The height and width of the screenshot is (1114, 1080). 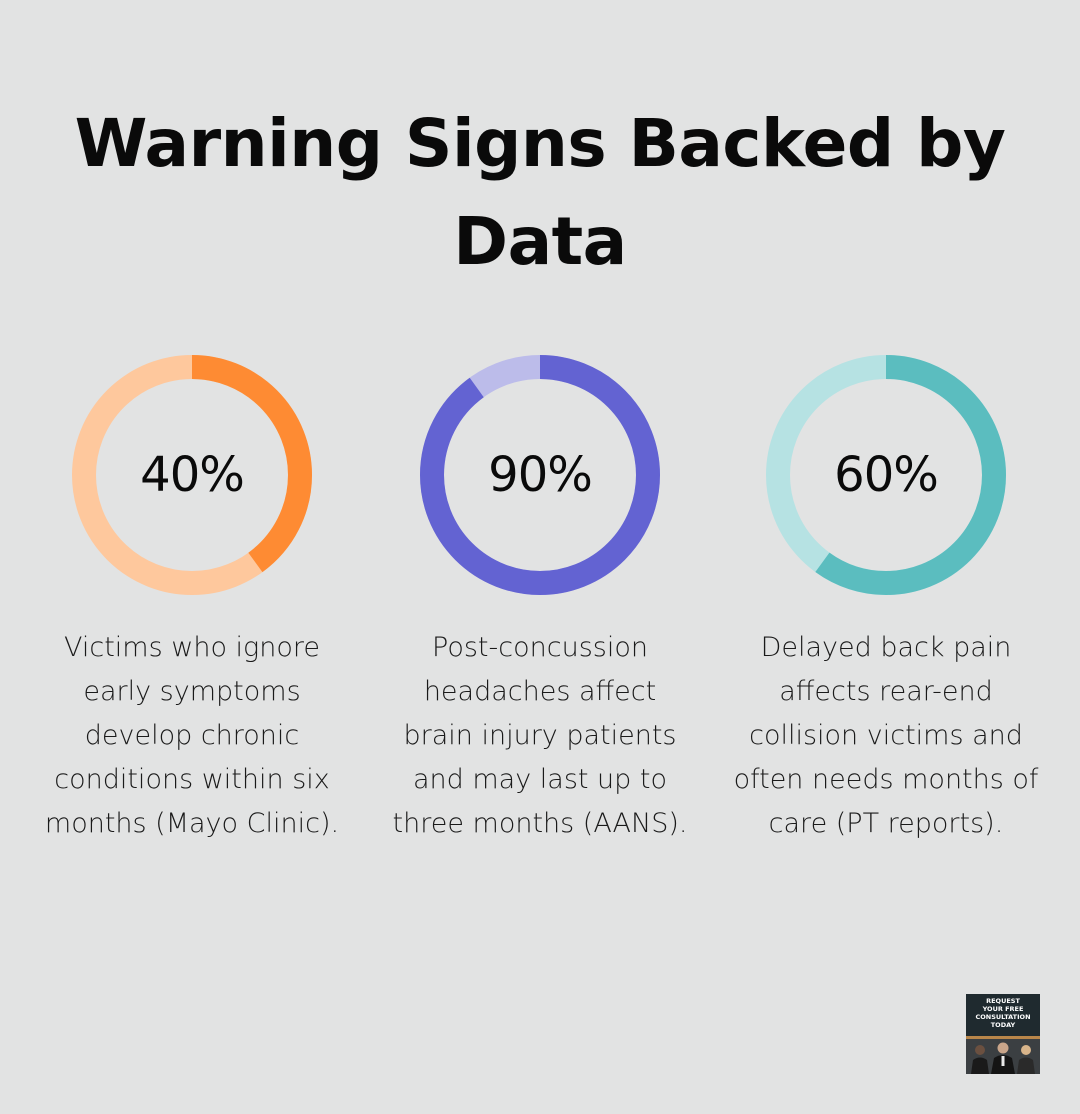 What do you see at coordinates (1003, 1013) in the screenshot?
I see `cta-label: REQUEST YOUR FREE CONSULTATION TODAY` at bounding box center [1003, 1013].